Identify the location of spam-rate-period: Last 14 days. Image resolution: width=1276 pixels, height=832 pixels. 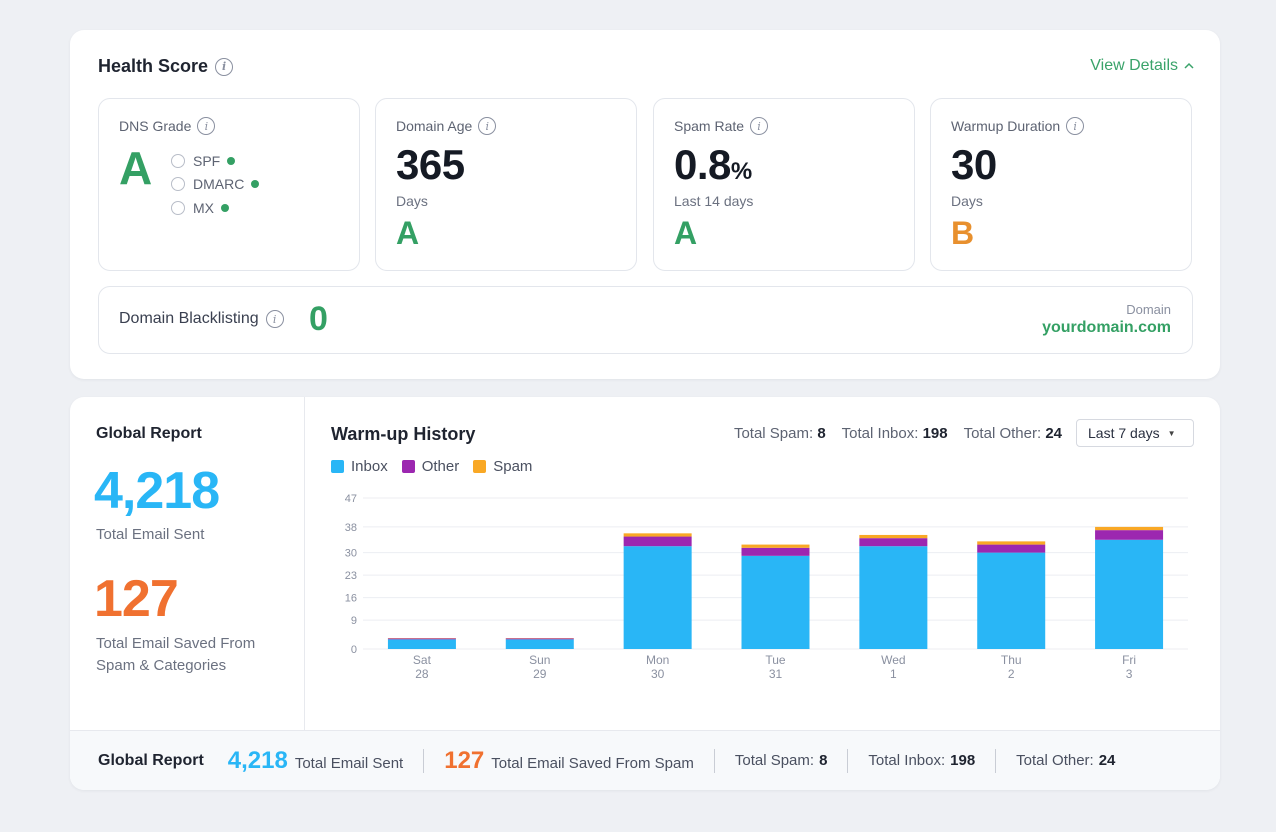
(714, 201).